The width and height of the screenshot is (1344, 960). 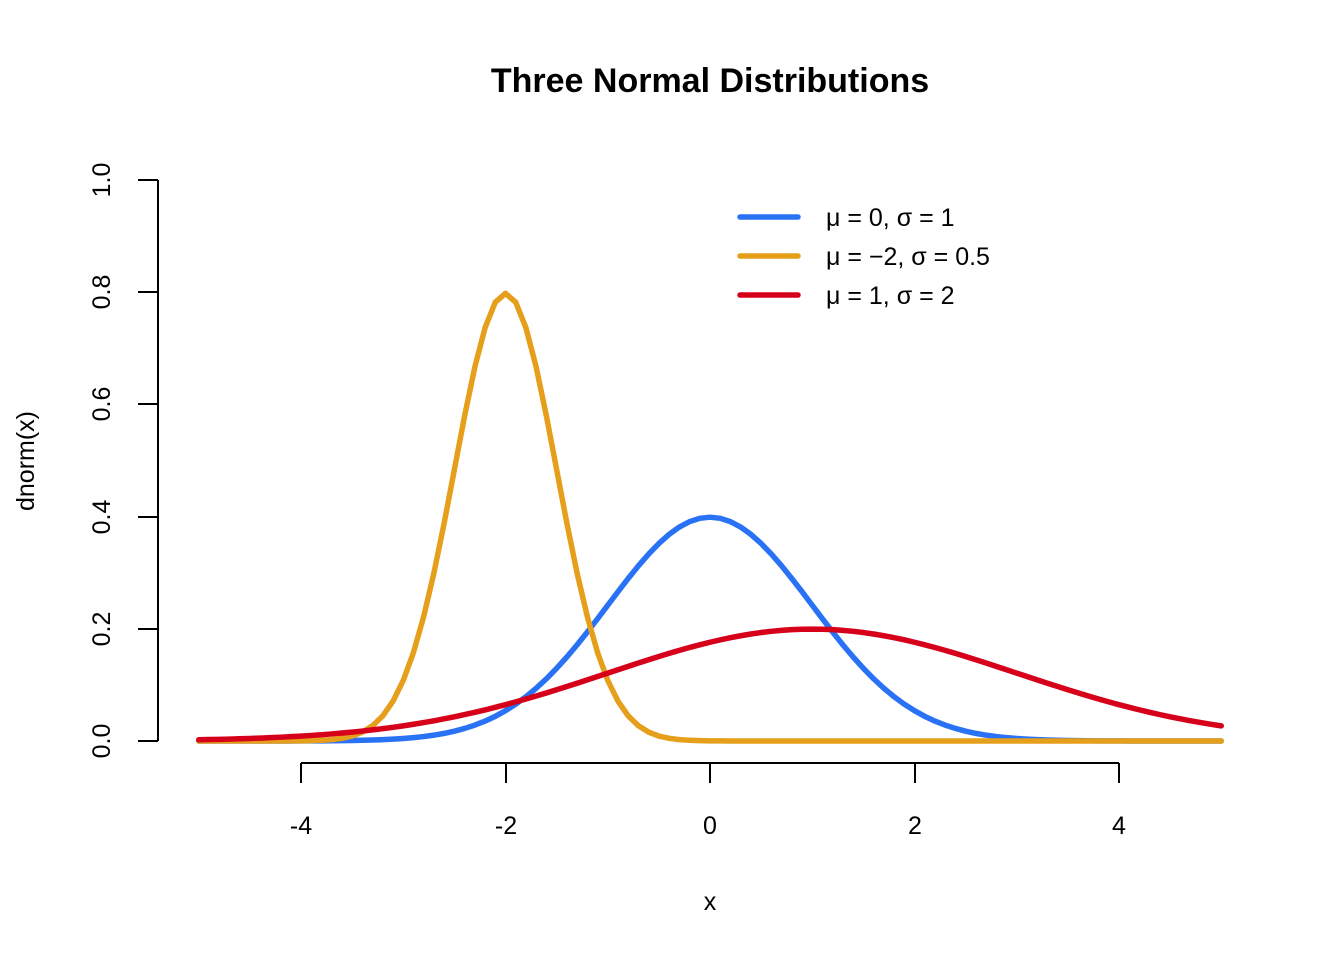 What do you see at coordinates (148, 460) in the screenshot?
I see `y-axis` at bounding box center [148, 460].